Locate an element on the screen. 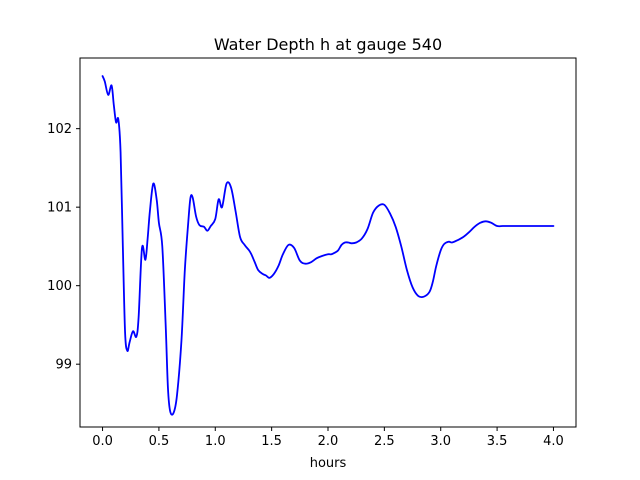 This screenshot has width=640, height=480. y-tick-label: 99 is located at coordinates (63, 365).